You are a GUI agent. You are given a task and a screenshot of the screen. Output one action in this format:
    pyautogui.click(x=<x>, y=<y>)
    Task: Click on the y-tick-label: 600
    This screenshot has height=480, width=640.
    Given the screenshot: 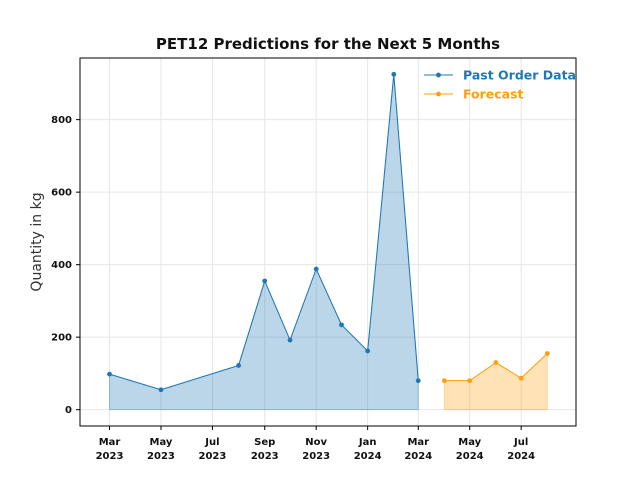 What is the action you would take?
    pyautogui.click(x=61, y=193)
    